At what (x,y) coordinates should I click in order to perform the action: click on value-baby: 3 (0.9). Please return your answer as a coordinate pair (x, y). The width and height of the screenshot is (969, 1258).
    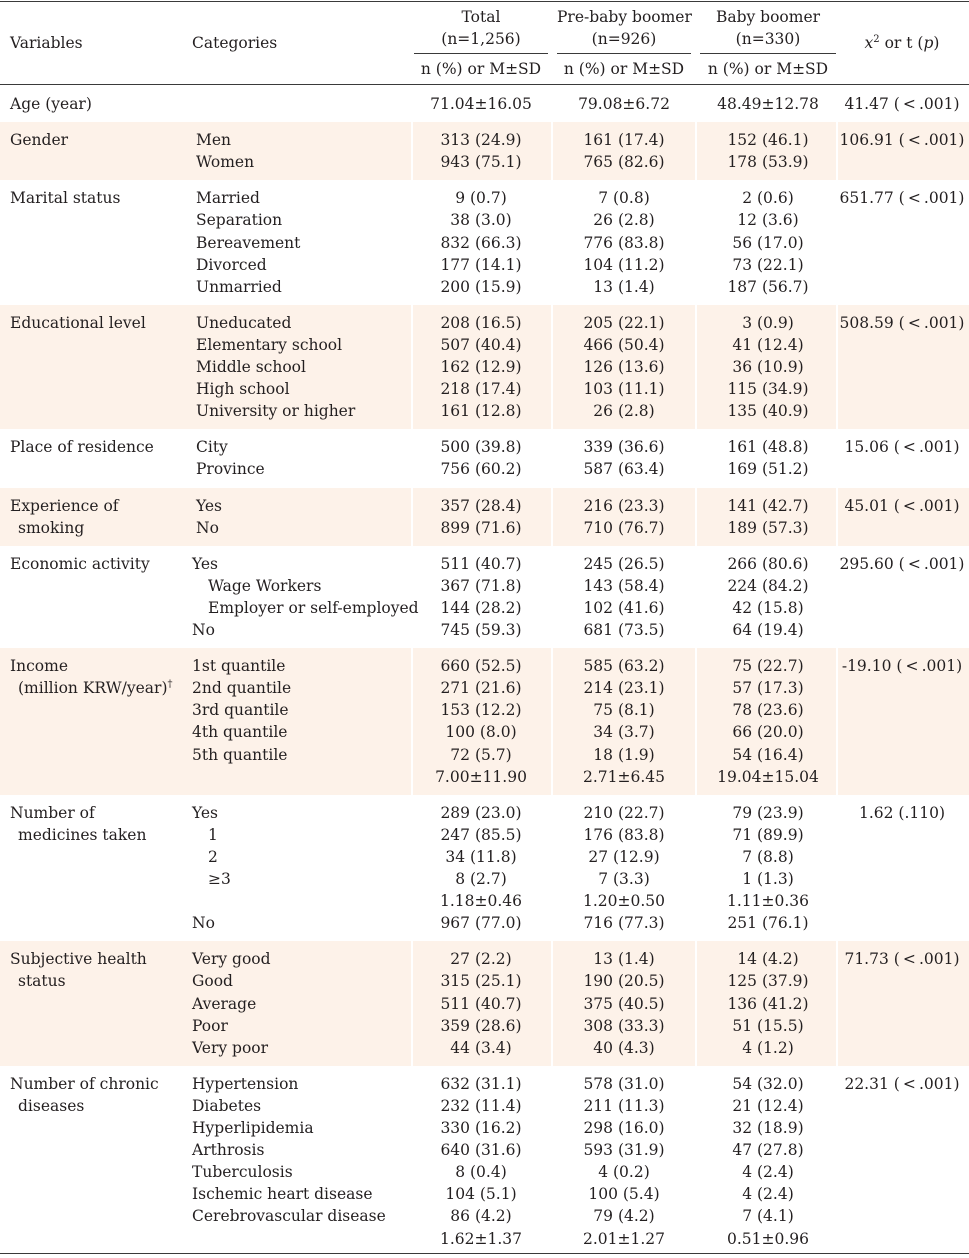
    Looking at the image, I should click on (768, 322).